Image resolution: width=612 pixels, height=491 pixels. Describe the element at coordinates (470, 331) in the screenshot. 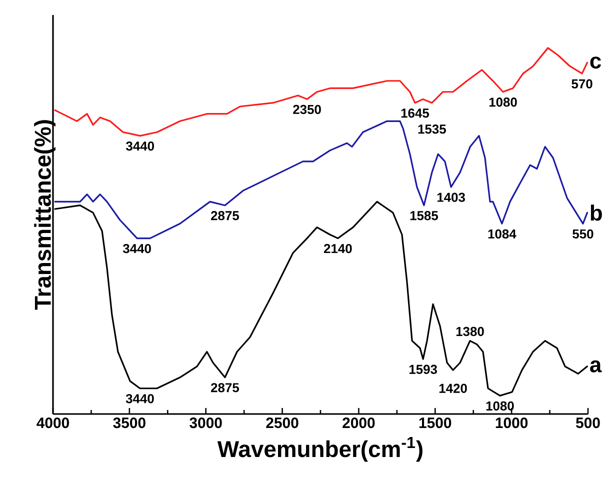

I see `annotation: 1380` at that location.